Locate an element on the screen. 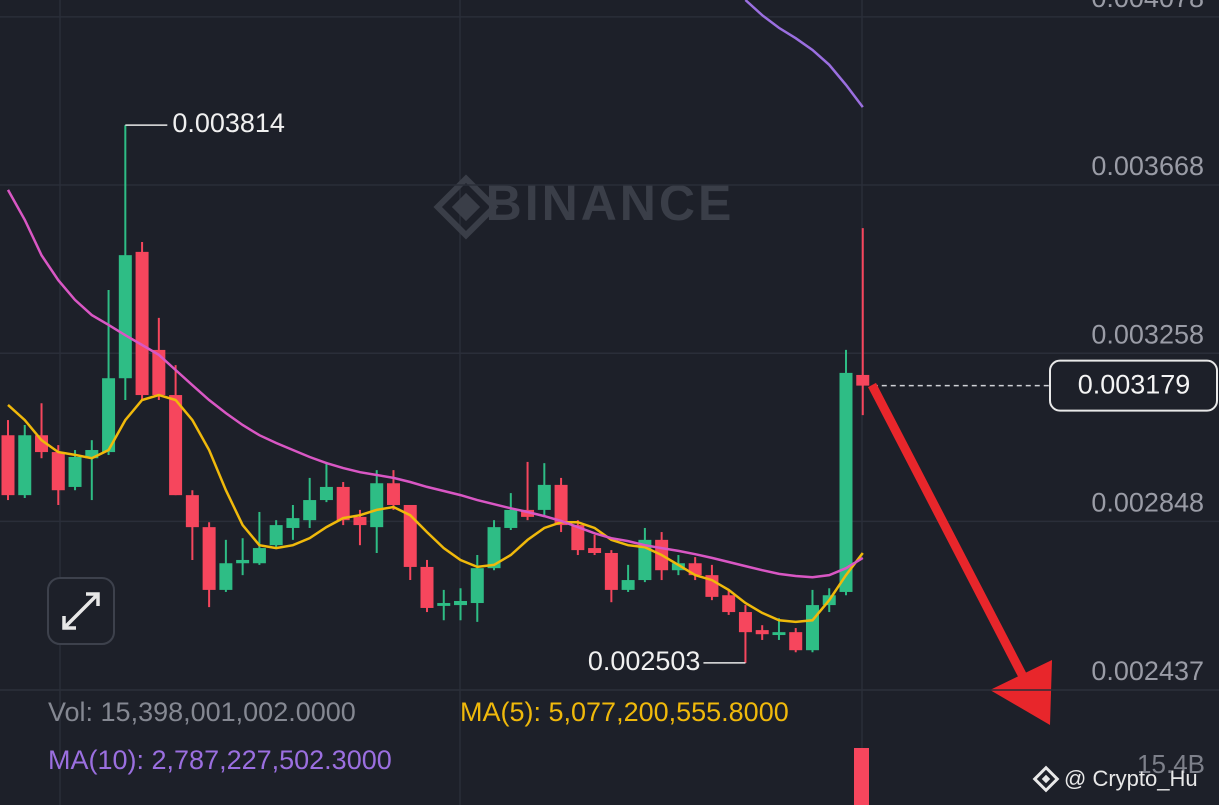  credit: @ Crypto_Hu is located at coordinates (1115, 779).